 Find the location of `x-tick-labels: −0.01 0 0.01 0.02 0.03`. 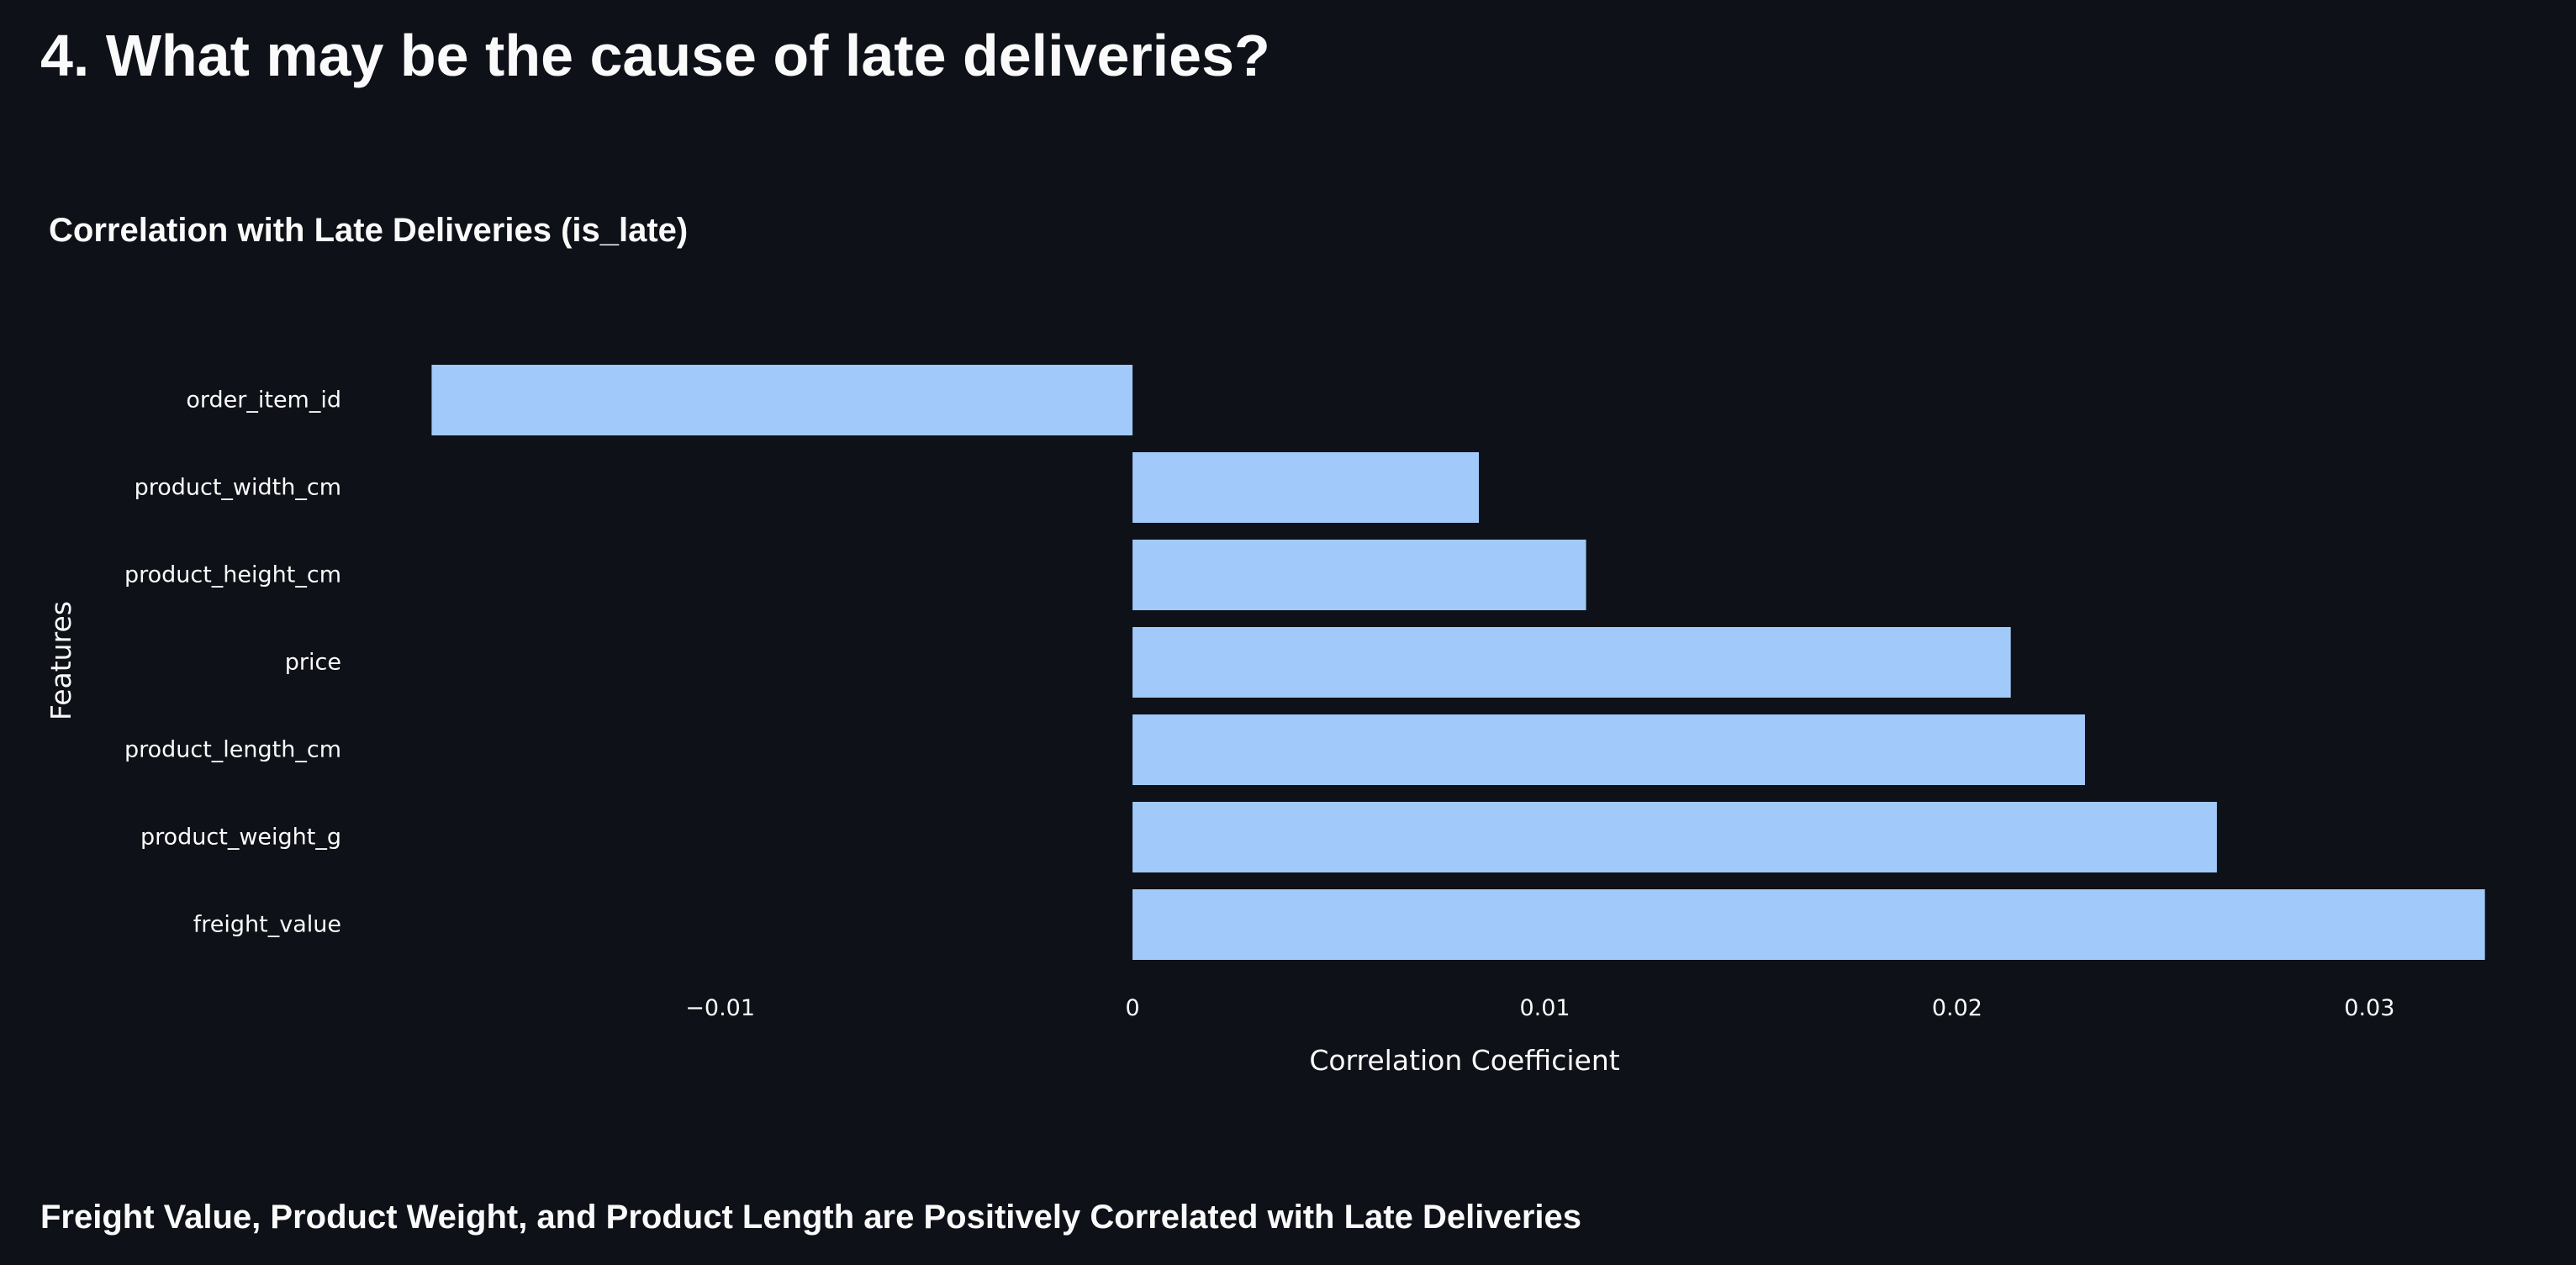

x-tick-labels: −0.01 0 0.01 0.02 0.03 is located at coordinates (1539, 1008).